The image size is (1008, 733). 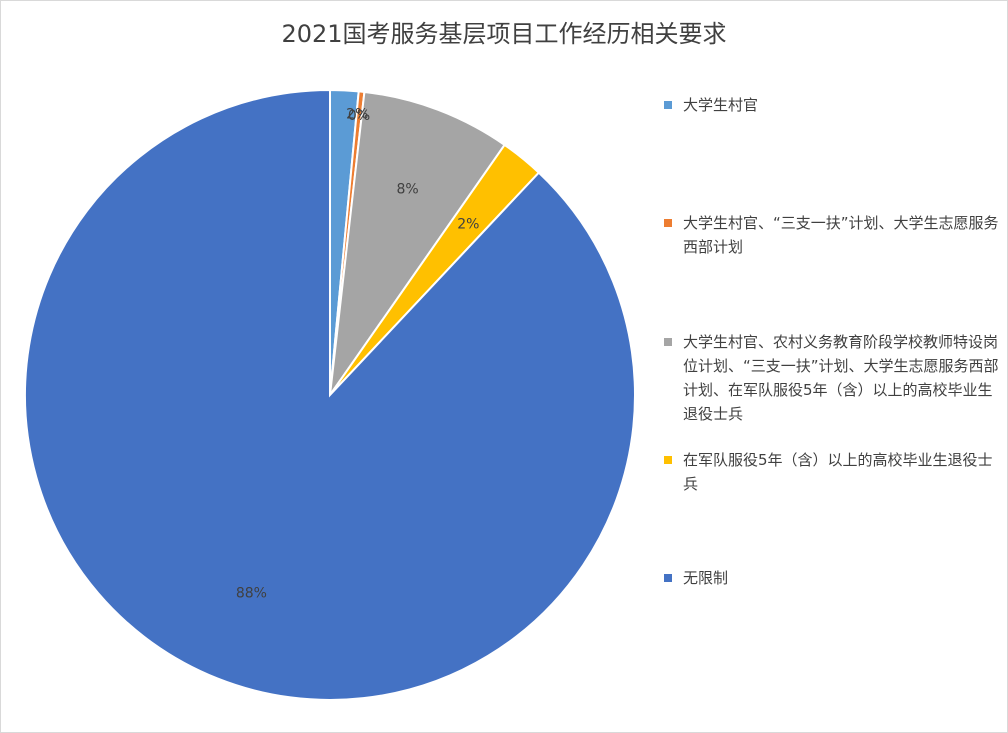 What do you see at coordinates (504, 34) in the screenshot?
I see `chart-title: 2021国考服务基层项目工作经历相关要求` at bounding box center [504, 34].